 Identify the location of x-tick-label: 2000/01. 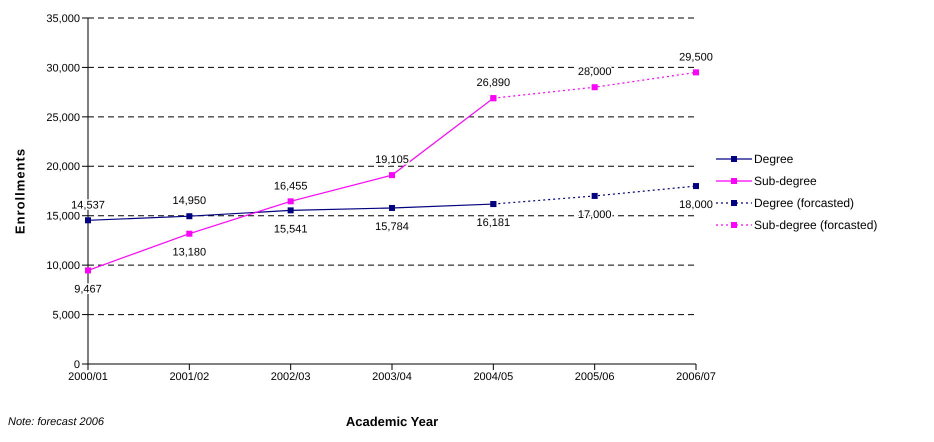
(88, 376).